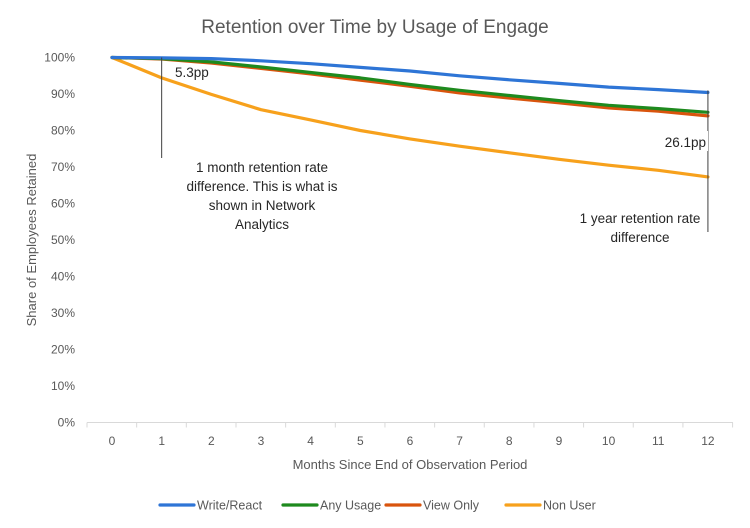  What do you see at coordinates (410, 464) in the screenshot?
I see `x-axis-title: Months Since End of Observation Period` at bounding box center [410, 464].